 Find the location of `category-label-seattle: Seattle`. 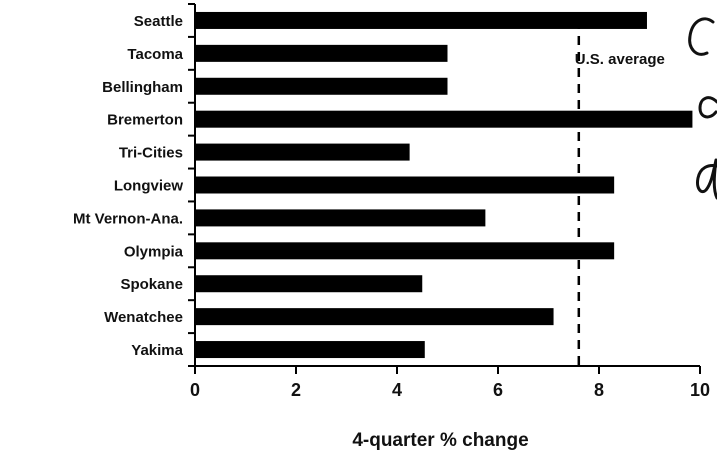

category-label-seattle: Seattle is located at coordinates (158, 21).